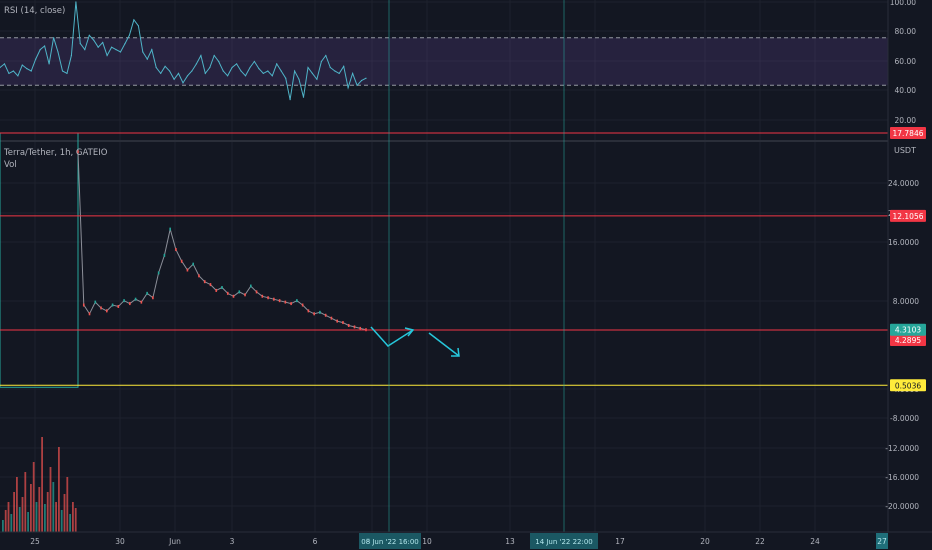 Image resolution: width=932 pixels, height=550 pixels. What do you see at coordinates (908, 215) in the screenshot?
I see `level-badge-bg` at bounding box center [908, 215].